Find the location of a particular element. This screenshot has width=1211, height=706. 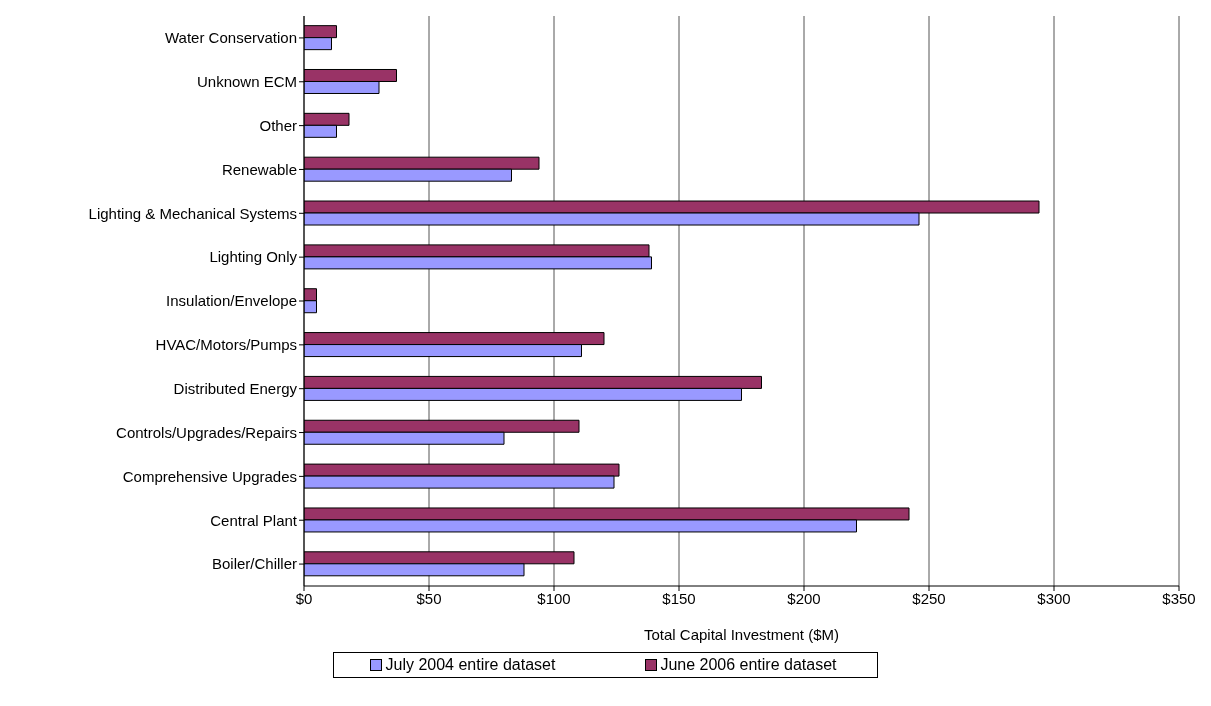

y-tick-label: Boiler/Chiller is located at coordinates (254, 564).